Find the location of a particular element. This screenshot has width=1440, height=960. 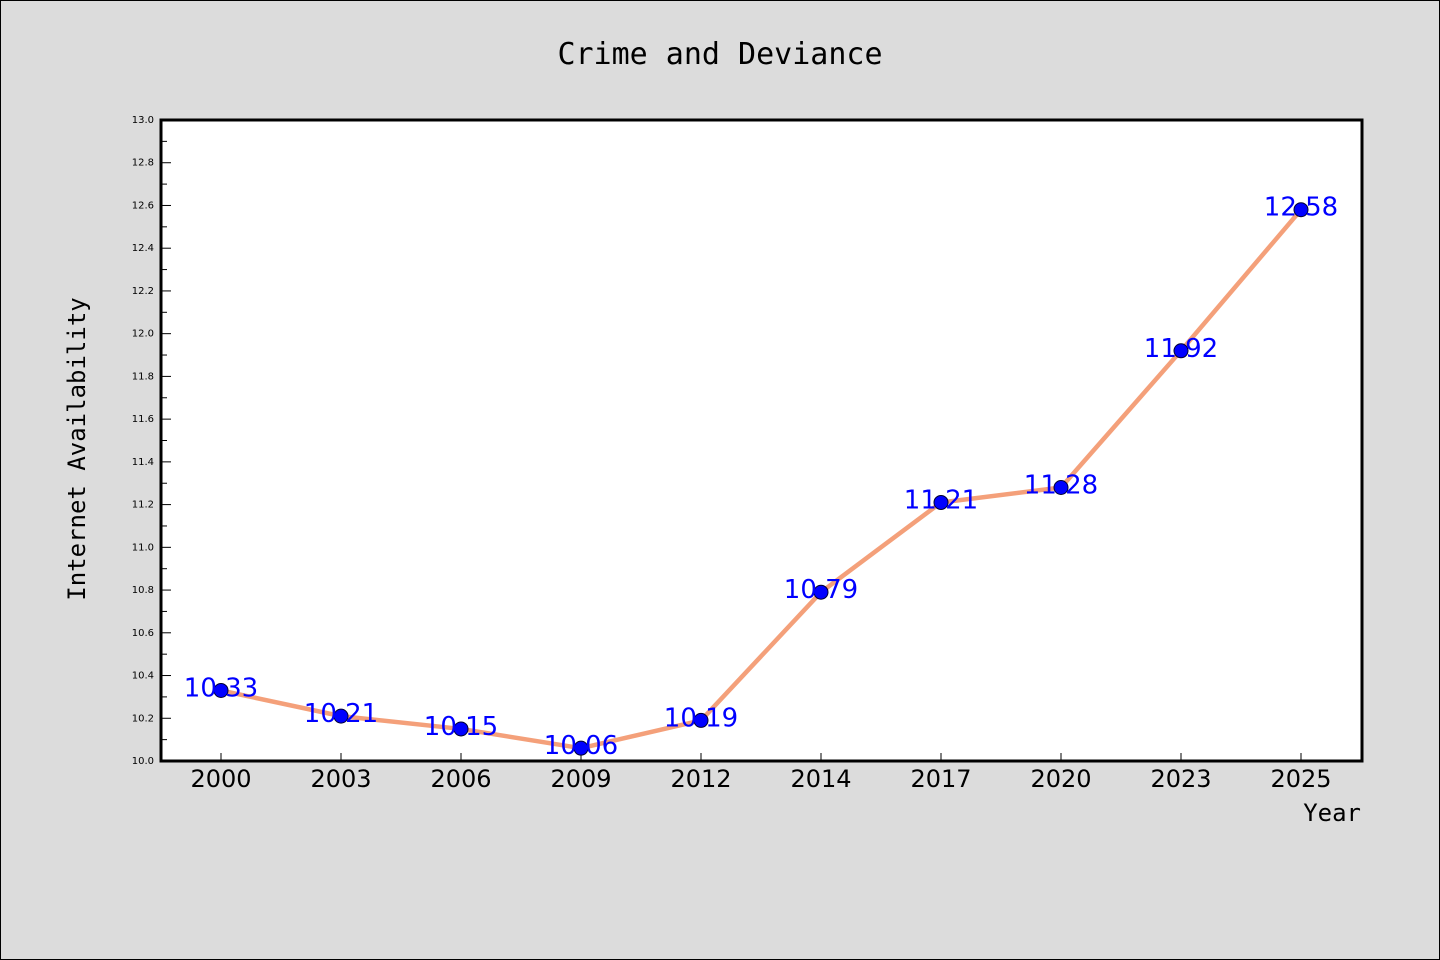

data-label: 11.28 is located at coordinates (1061, 486).